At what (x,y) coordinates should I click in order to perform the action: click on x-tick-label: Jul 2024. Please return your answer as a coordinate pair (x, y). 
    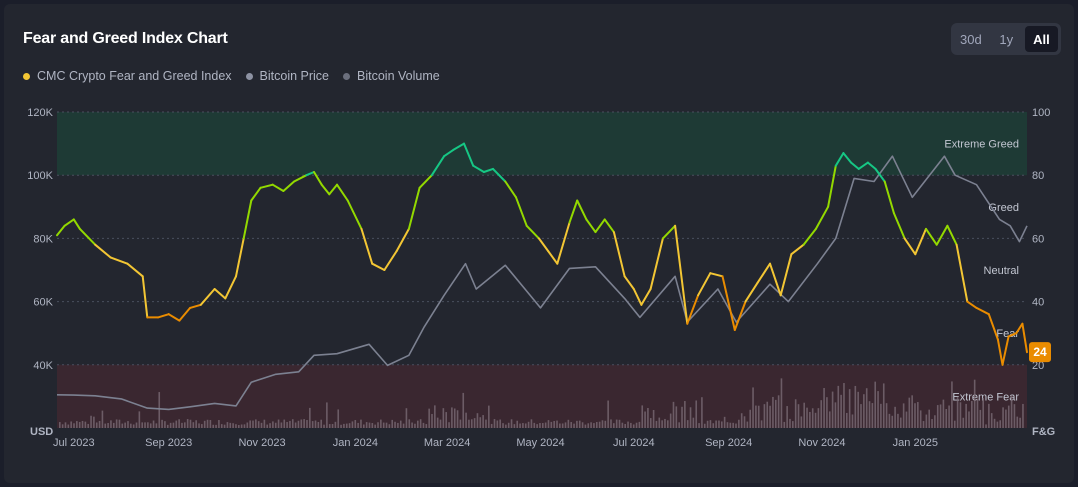
    Looking at the image, I should click on (634, 443).